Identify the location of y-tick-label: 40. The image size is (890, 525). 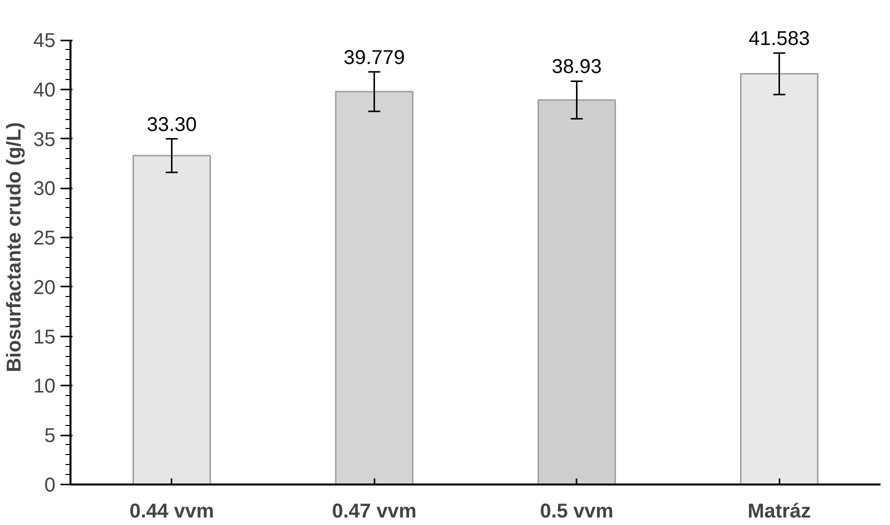
(44, 90).